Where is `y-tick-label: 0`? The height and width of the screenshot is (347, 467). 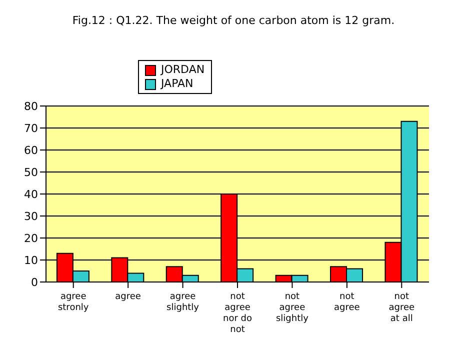
y-tick-label: 0 is located at coordinates (34, 282).